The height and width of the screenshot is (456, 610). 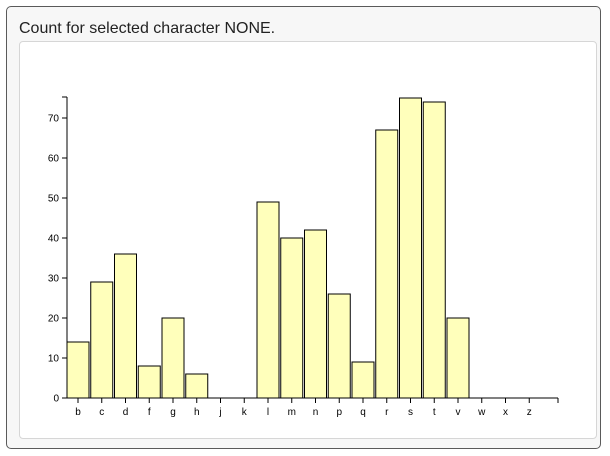 I want to click on card-title: Count for selected character NONE., so click(x=147, y=28).